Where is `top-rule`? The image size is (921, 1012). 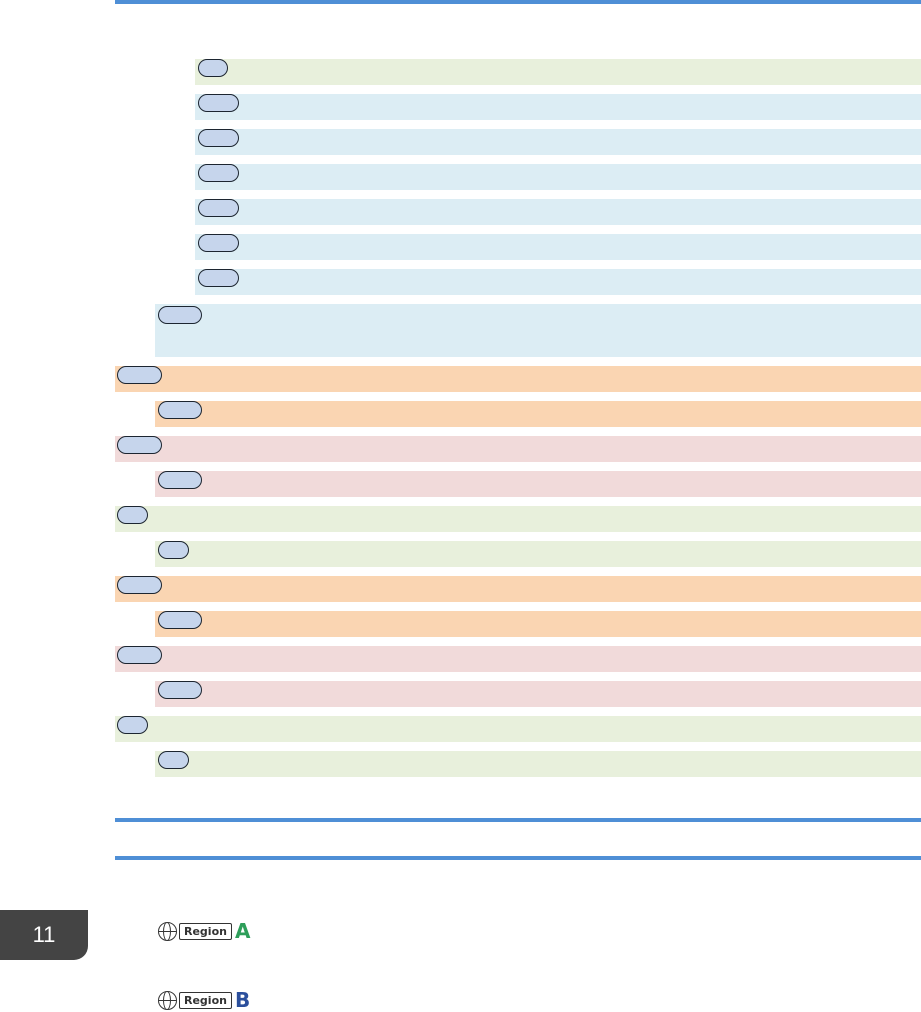 top-rule is located at coordinates (518, 2).